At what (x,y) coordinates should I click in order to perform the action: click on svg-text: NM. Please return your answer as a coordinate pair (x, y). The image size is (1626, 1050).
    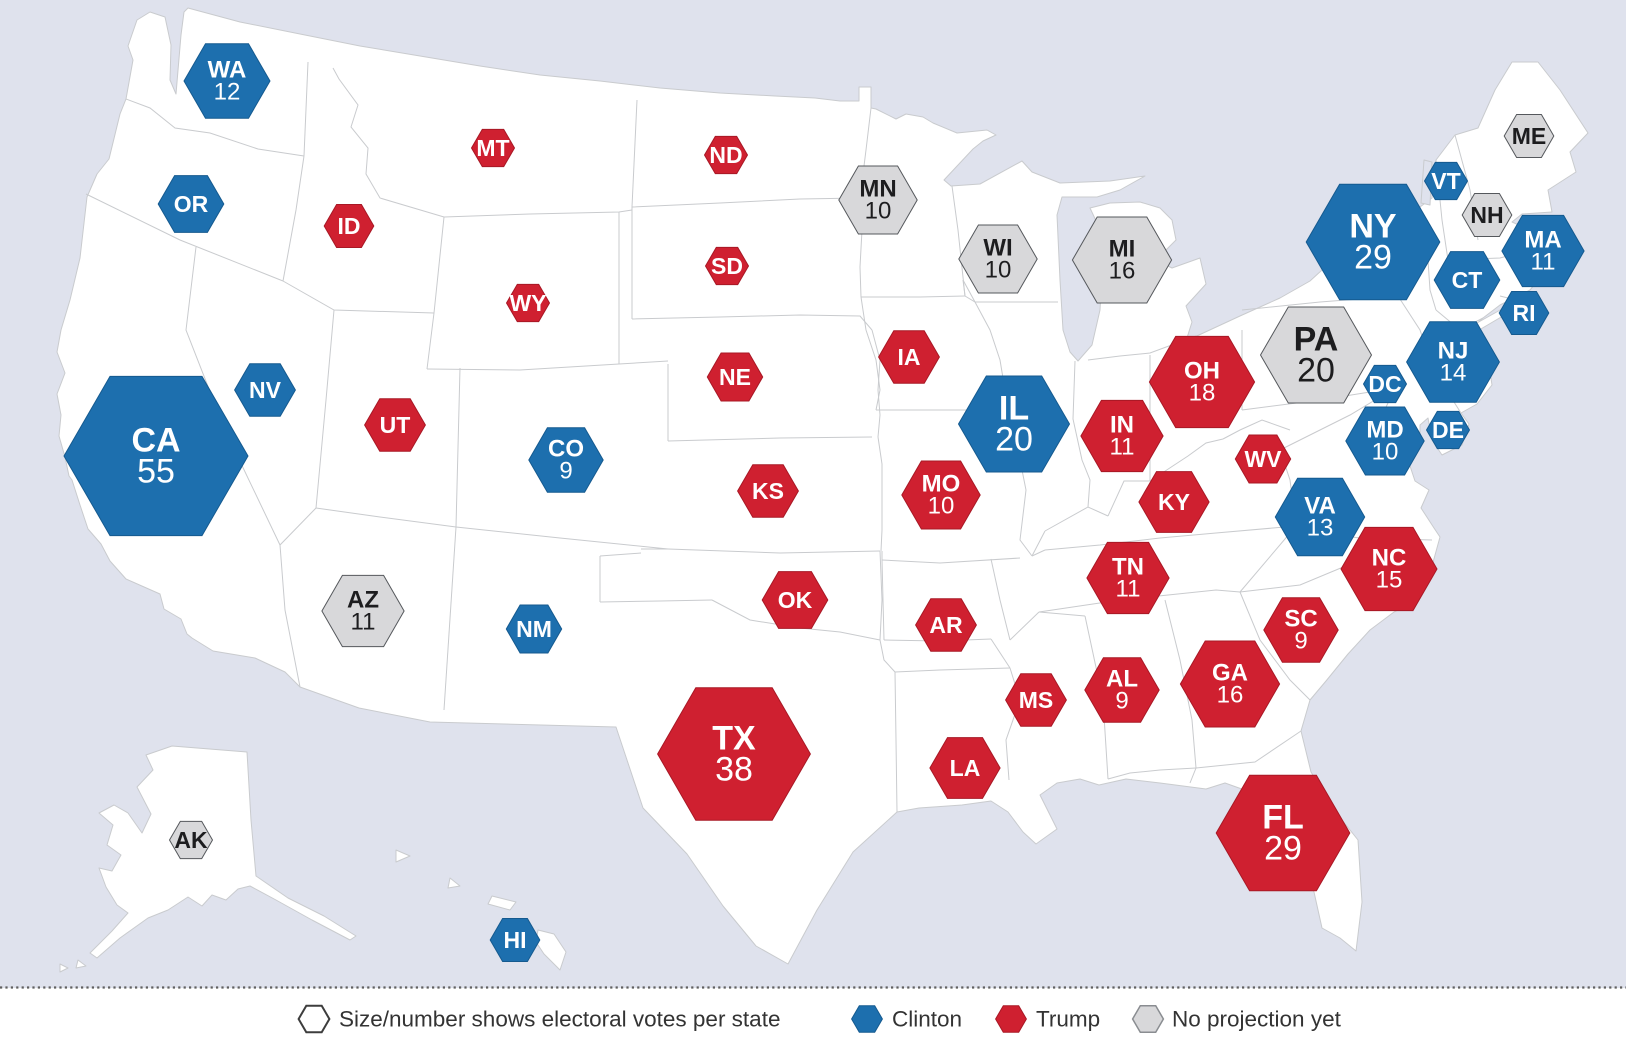
    Looking at the image, I should click on (534, 629).